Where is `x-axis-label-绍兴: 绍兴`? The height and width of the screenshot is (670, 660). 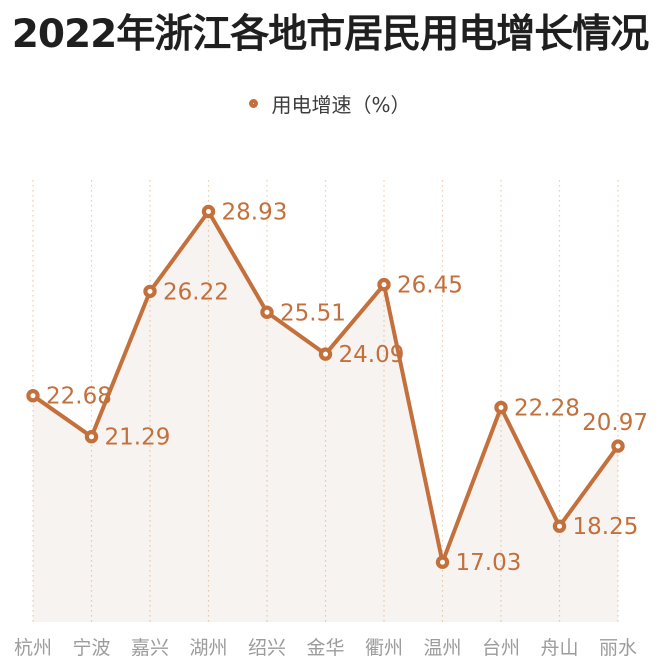 x-axis-label-绍兴: 绍兴 is located at coordinates (267, 648).